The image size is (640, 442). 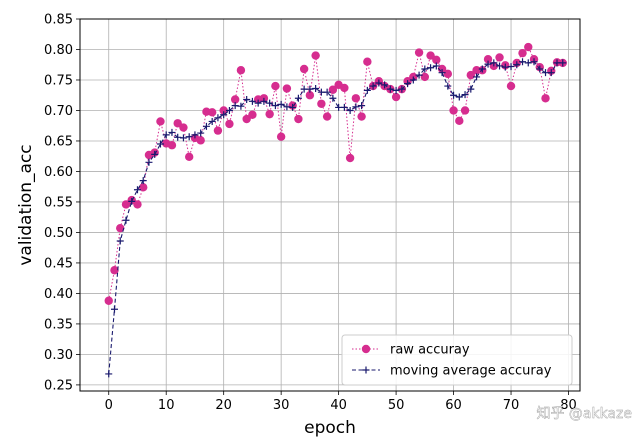 I want to click on x-tick-label: 60, so click(x=453, y=405).